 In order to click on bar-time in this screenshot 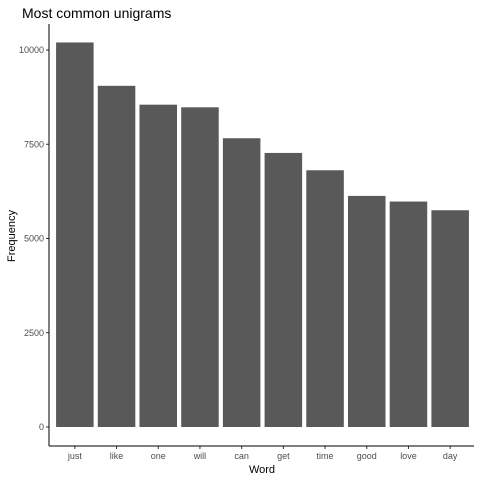, I will do `click(325, 298)`.